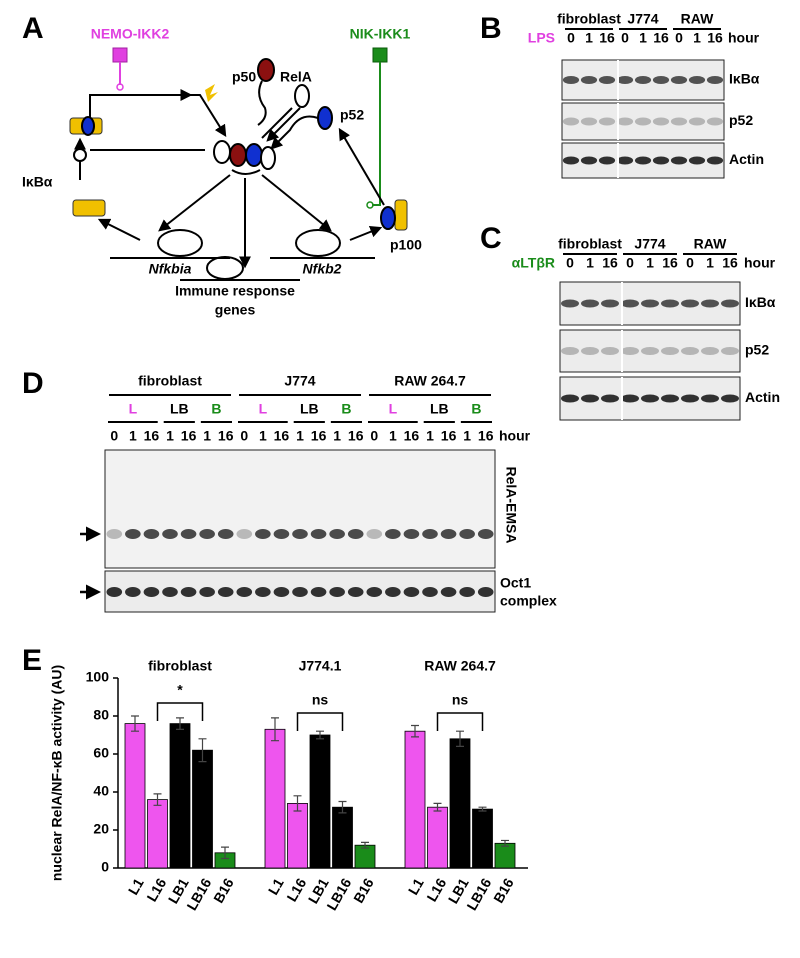  Describe the element at coordinates (156, 889) in the screenshot. I see `x-tick-label: L16` at that location.